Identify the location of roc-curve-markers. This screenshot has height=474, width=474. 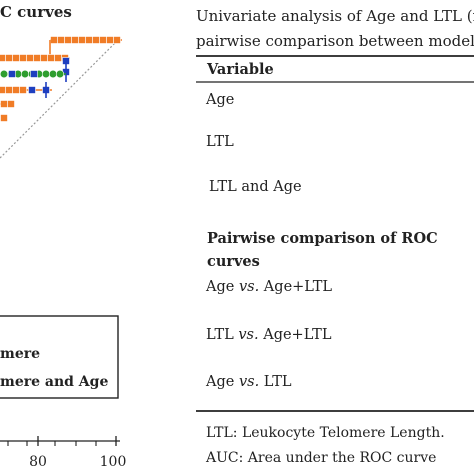
(61, 79).